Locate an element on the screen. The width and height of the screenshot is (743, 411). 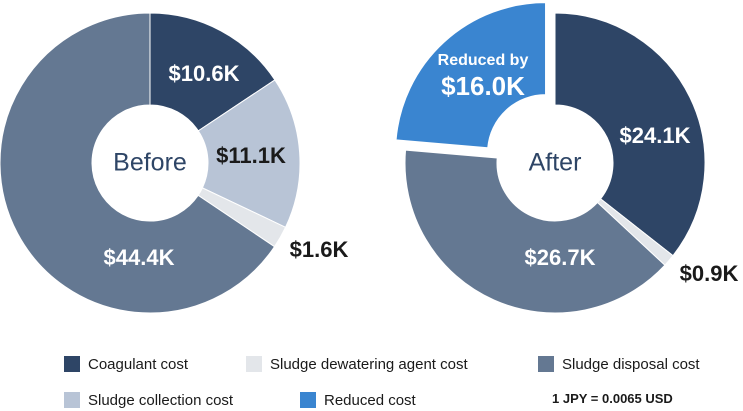
legend-swatch-reduced is located at coordinates (308, 400).